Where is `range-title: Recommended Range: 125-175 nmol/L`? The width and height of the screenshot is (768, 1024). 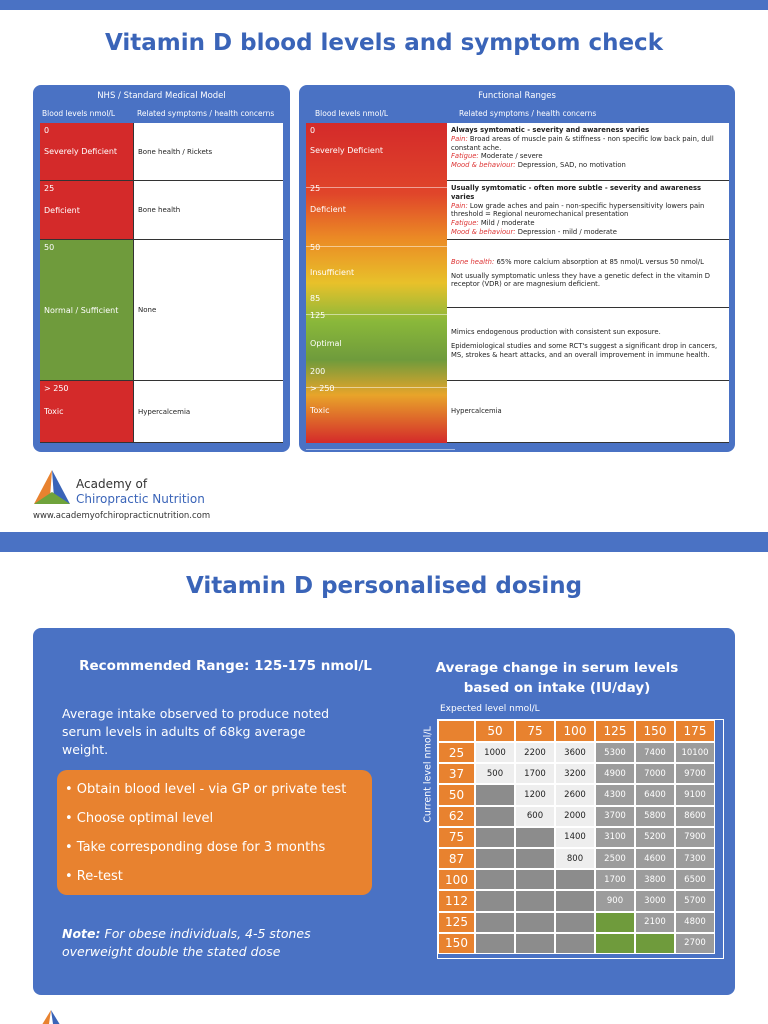 range-title: Recommended Range: 125-175 nmol/L is located at coordinates (225, 666).